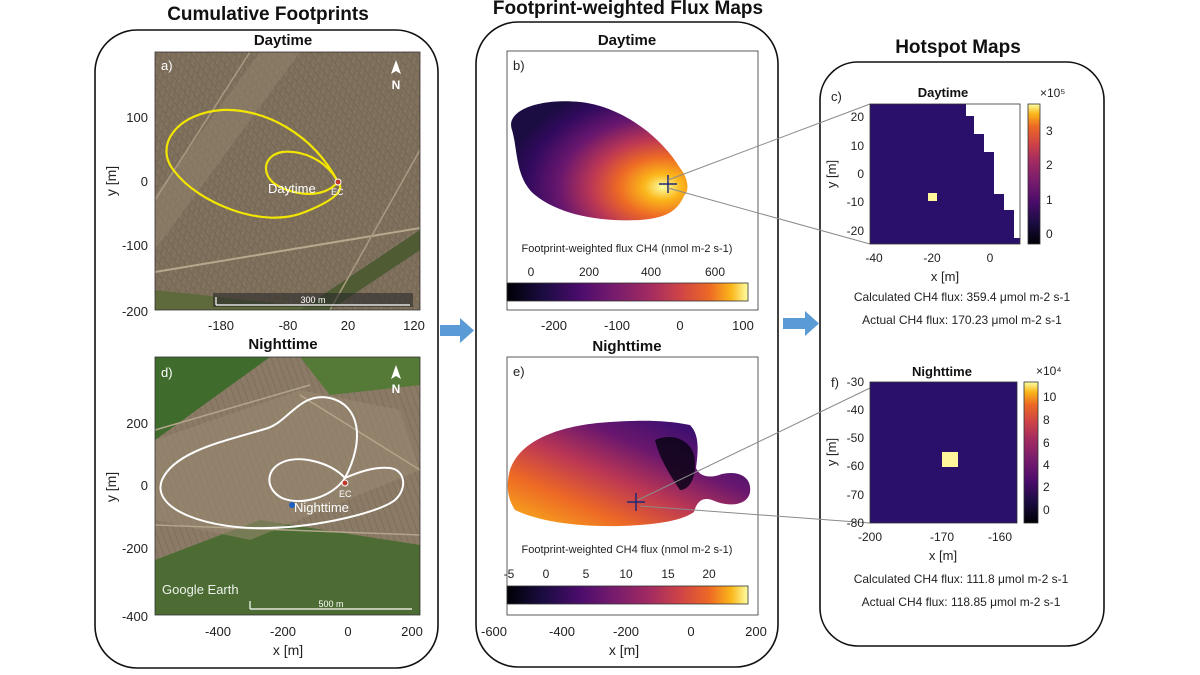 This screenshot has height=675, width=1200. I want to click on panel-a-scale-bar: 300 m, so click(313, 300).